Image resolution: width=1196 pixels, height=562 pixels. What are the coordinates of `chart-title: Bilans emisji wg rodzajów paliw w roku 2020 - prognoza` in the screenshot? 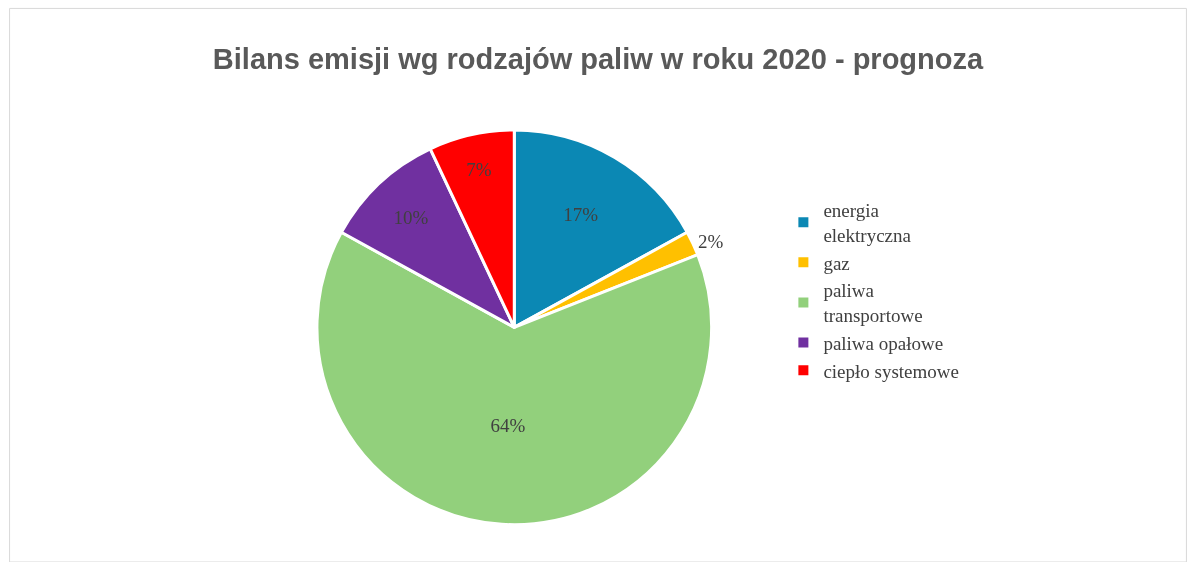 It's located at (598, 59).